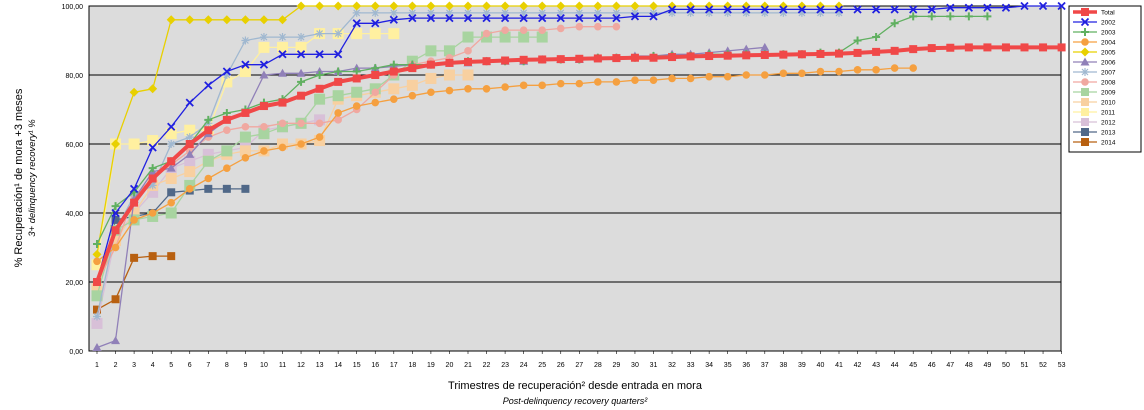  I want to click on x-tick-label: 13, so click(320, 365).